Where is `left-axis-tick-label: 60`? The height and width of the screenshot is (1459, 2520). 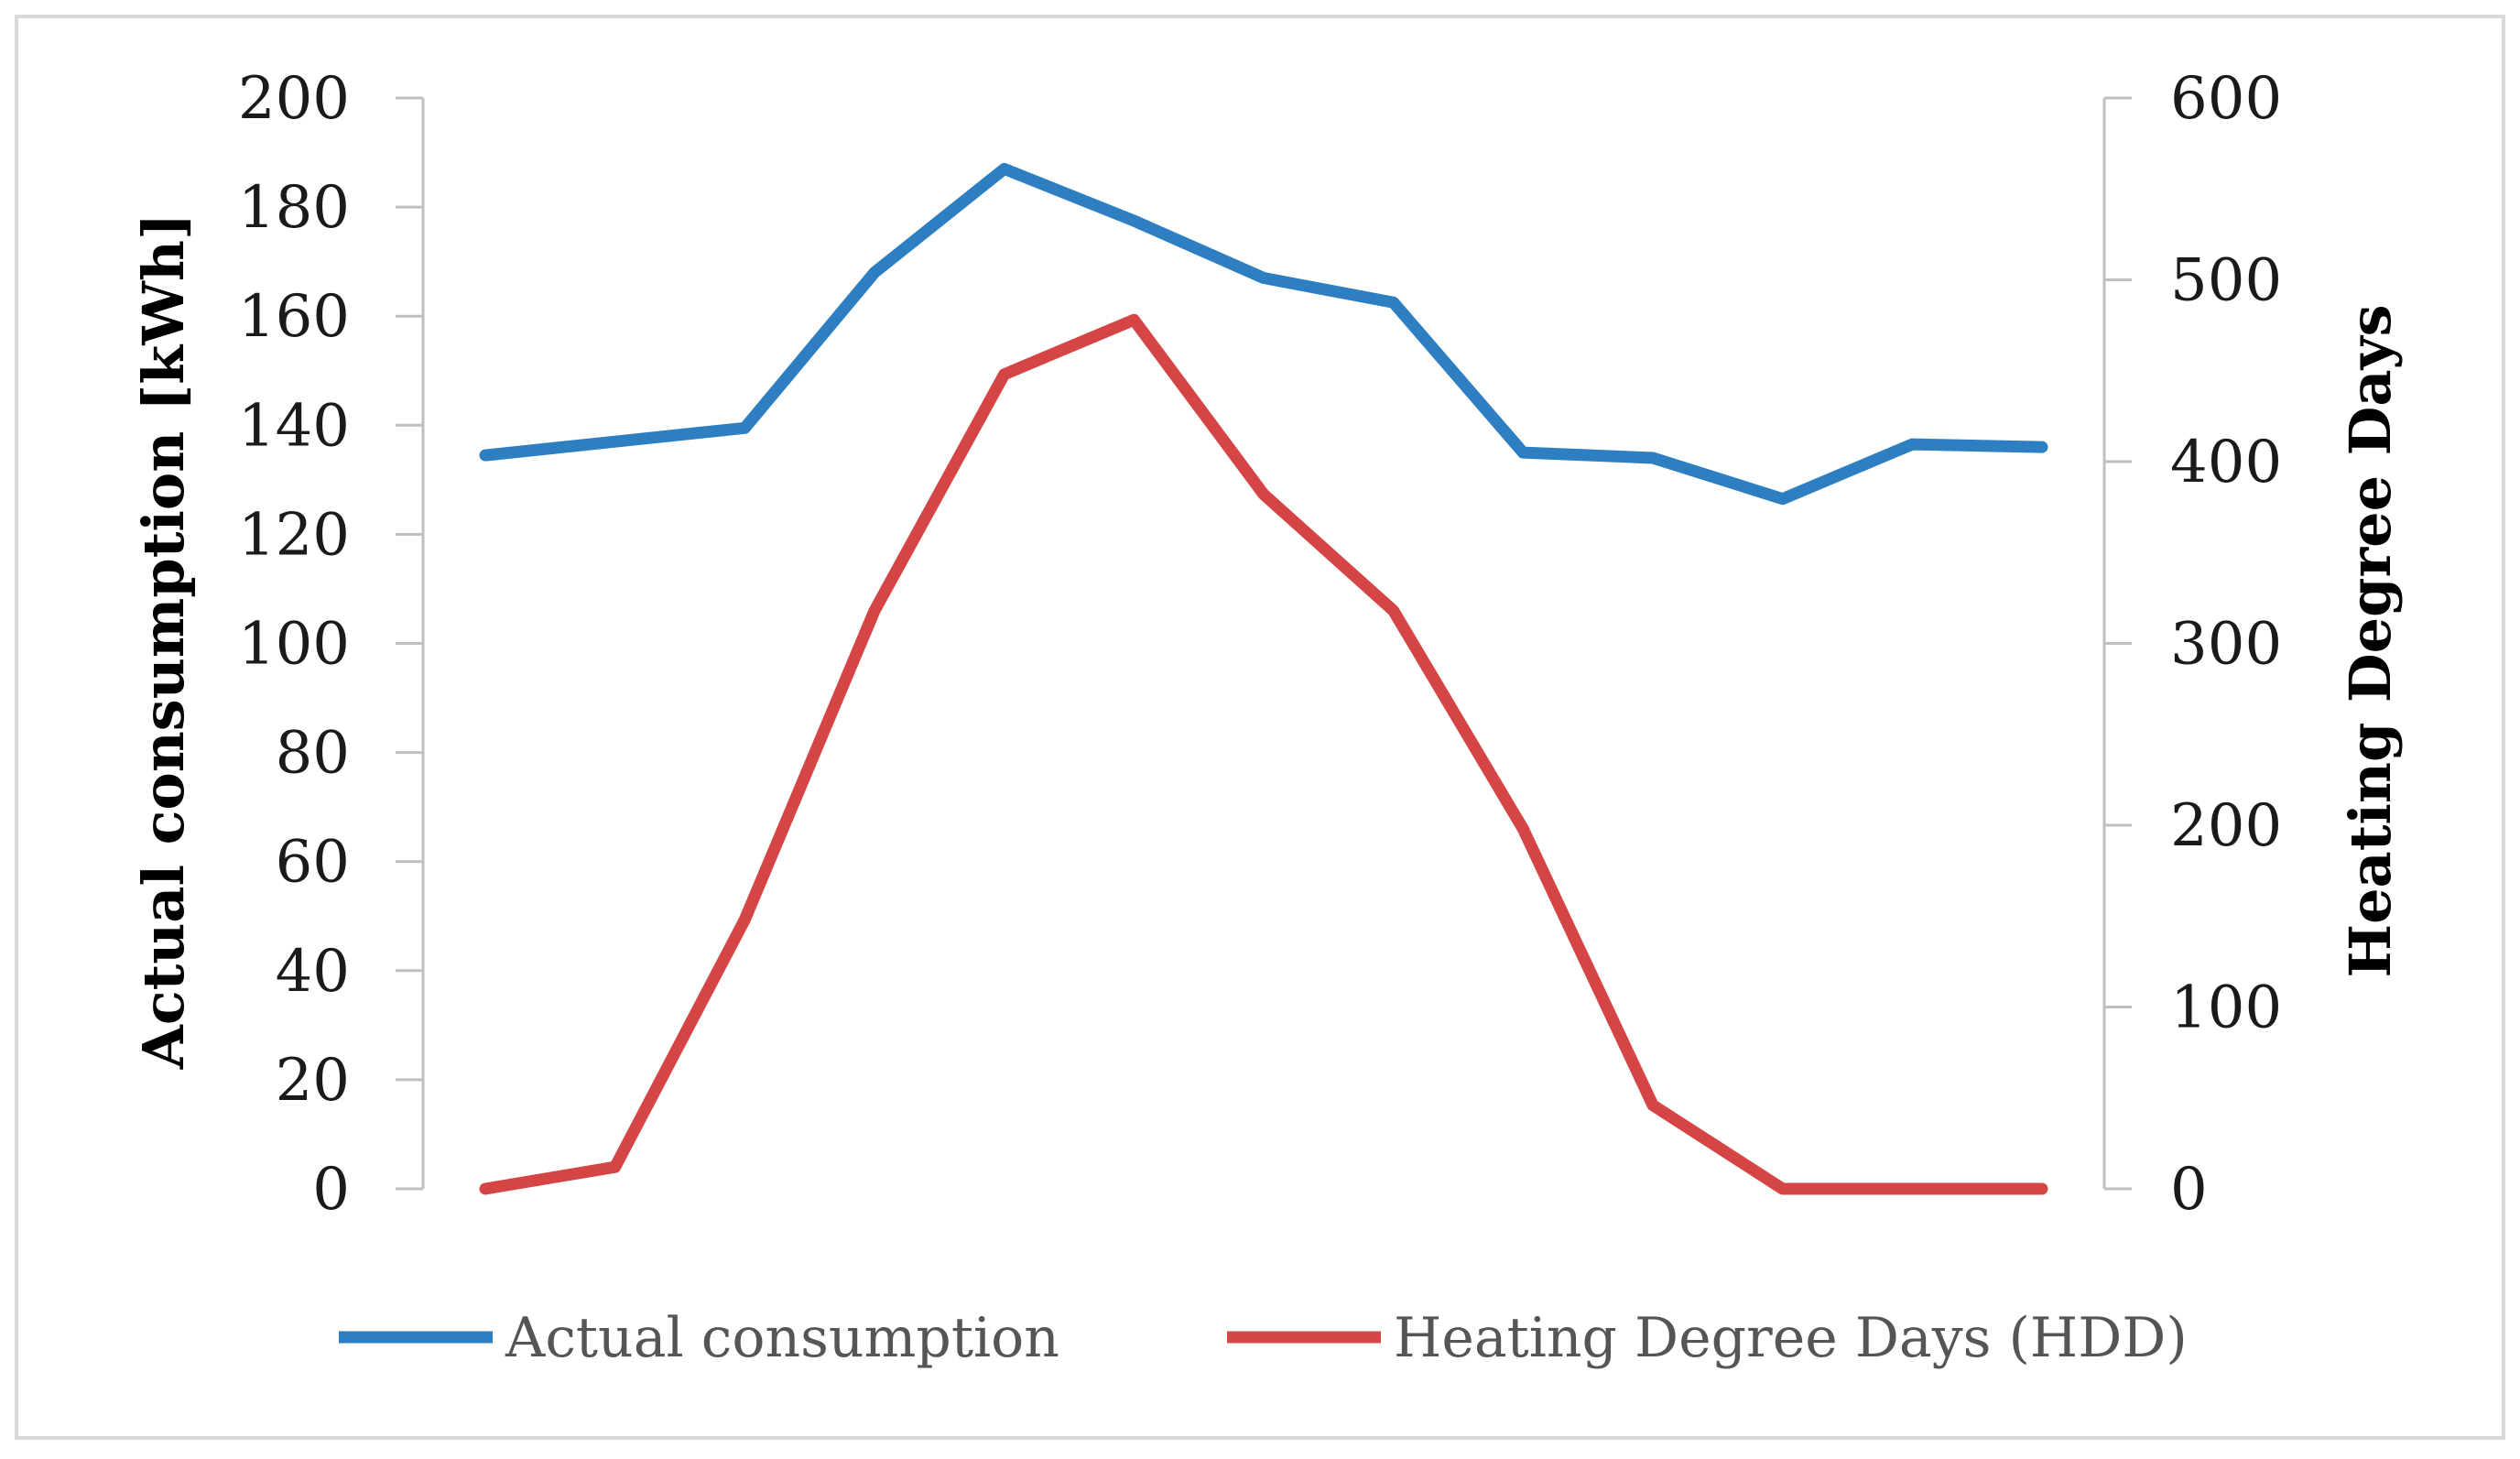
left-axis-tick-label: 60 is located at coordinates (313, 863).